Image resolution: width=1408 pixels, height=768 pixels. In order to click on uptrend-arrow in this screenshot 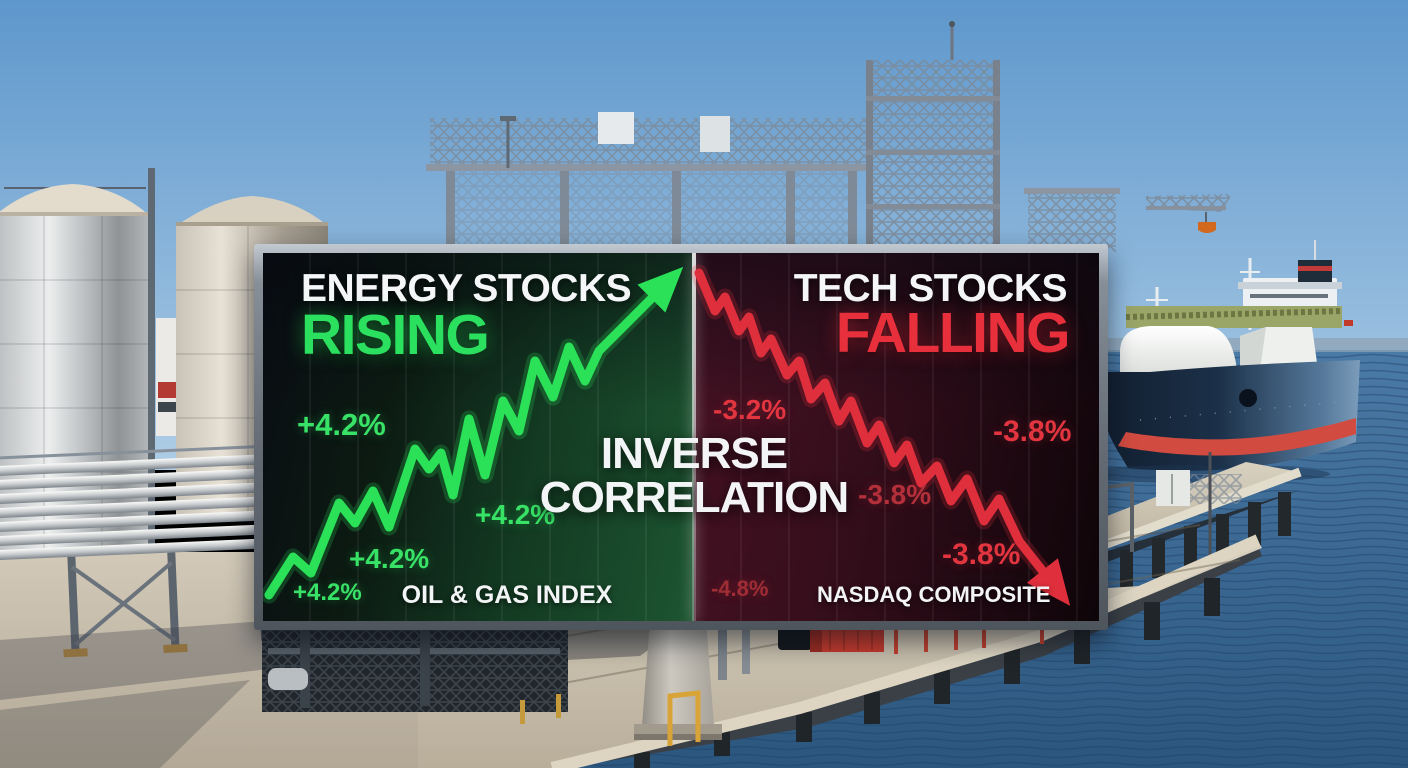, I will do `click(473, 435)`.